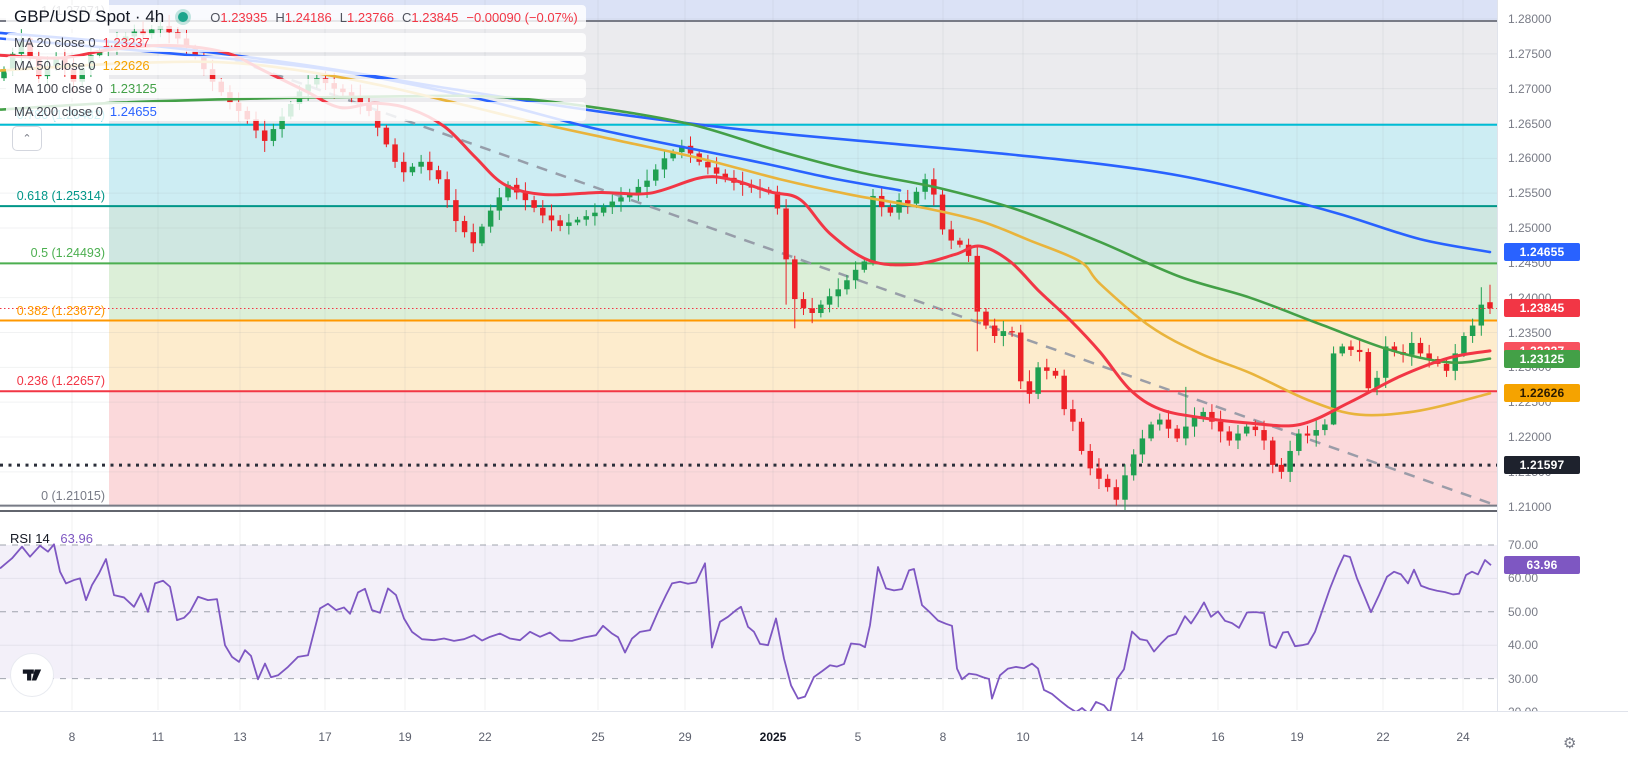 The width and height of the screenshot is (1628, 759). I want to click on rsi-value-badge: 63.96, so click(1542, 565).